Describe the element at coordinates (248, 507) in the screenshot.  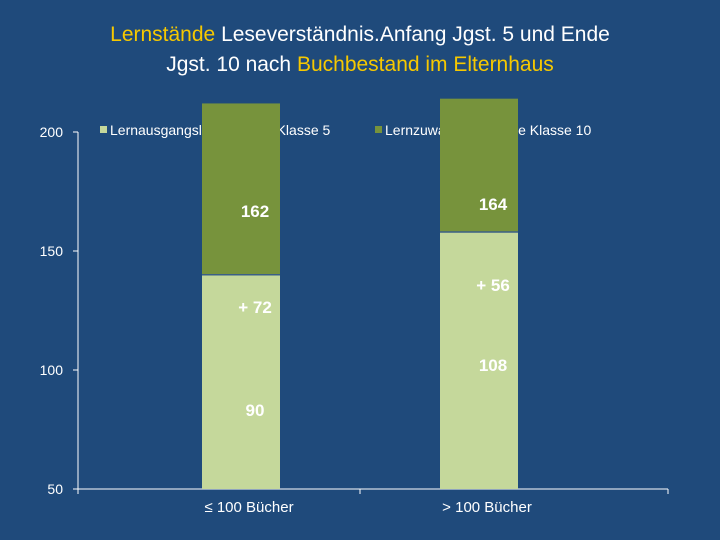
I see `x-tick-label: ≤ 100 Bücher` at that location.